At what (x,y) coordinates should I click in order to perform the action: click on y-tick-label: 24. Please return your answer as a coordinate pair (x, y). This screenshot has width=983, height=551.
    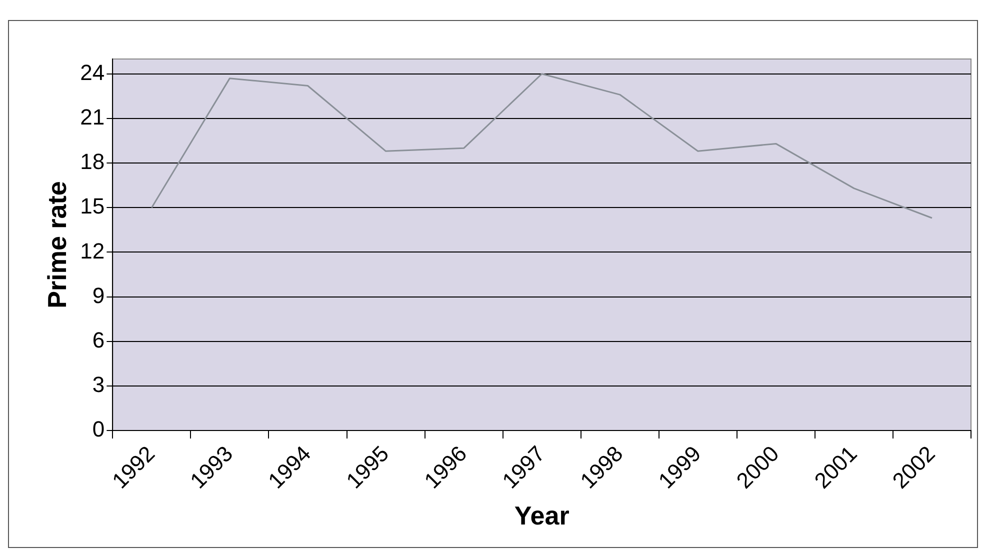
    Looking at the image, I should click on (92, 72).